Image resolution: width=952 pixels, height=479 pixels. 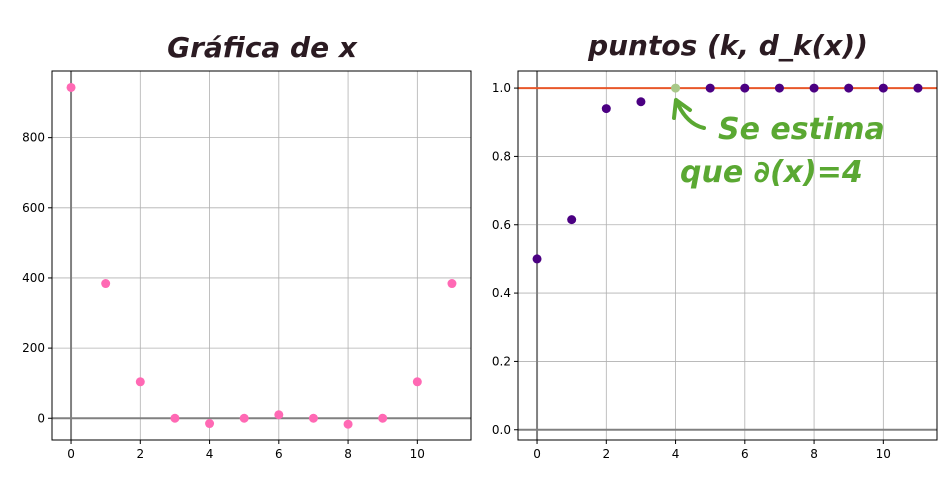 I want to click on y-tick-label: 0.2, so click(x=501, y=361).